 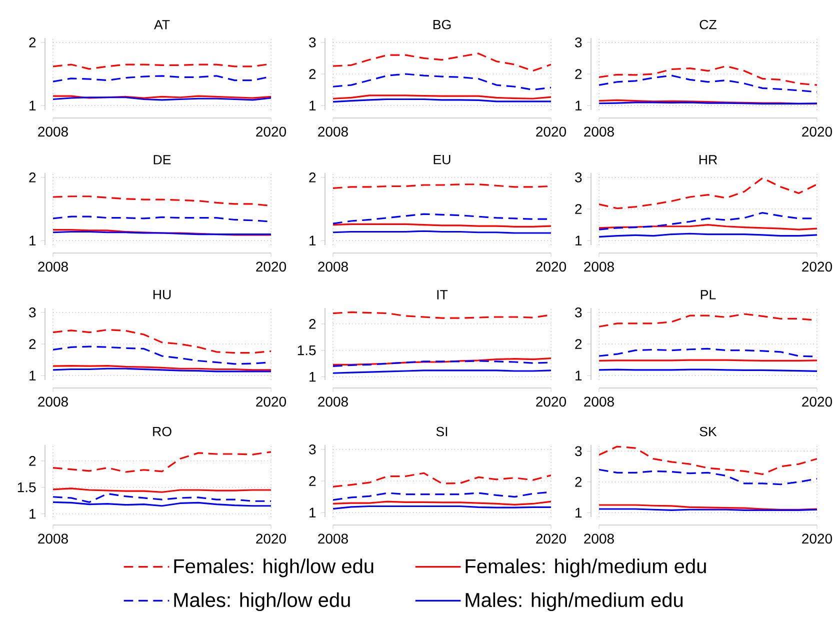 I want to click on chart-title: AT, so click(x=162, y=25).